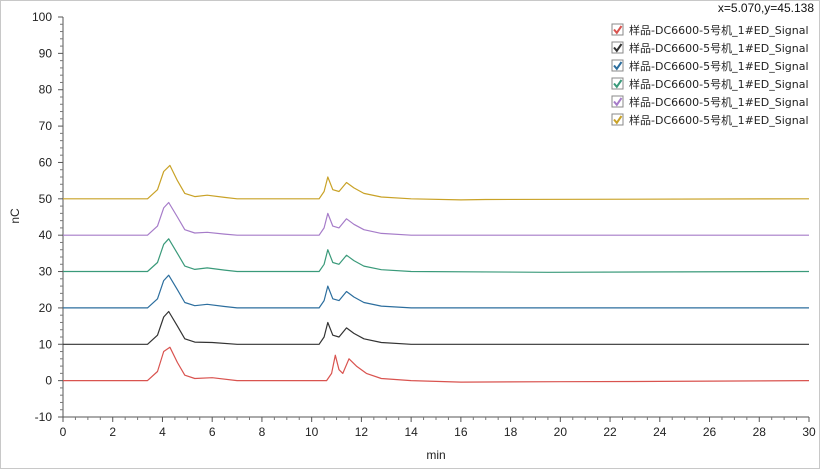 The height and width of the screenshot is (470, 820). I want to click on x-tick-label: 22, so click(610, 432).